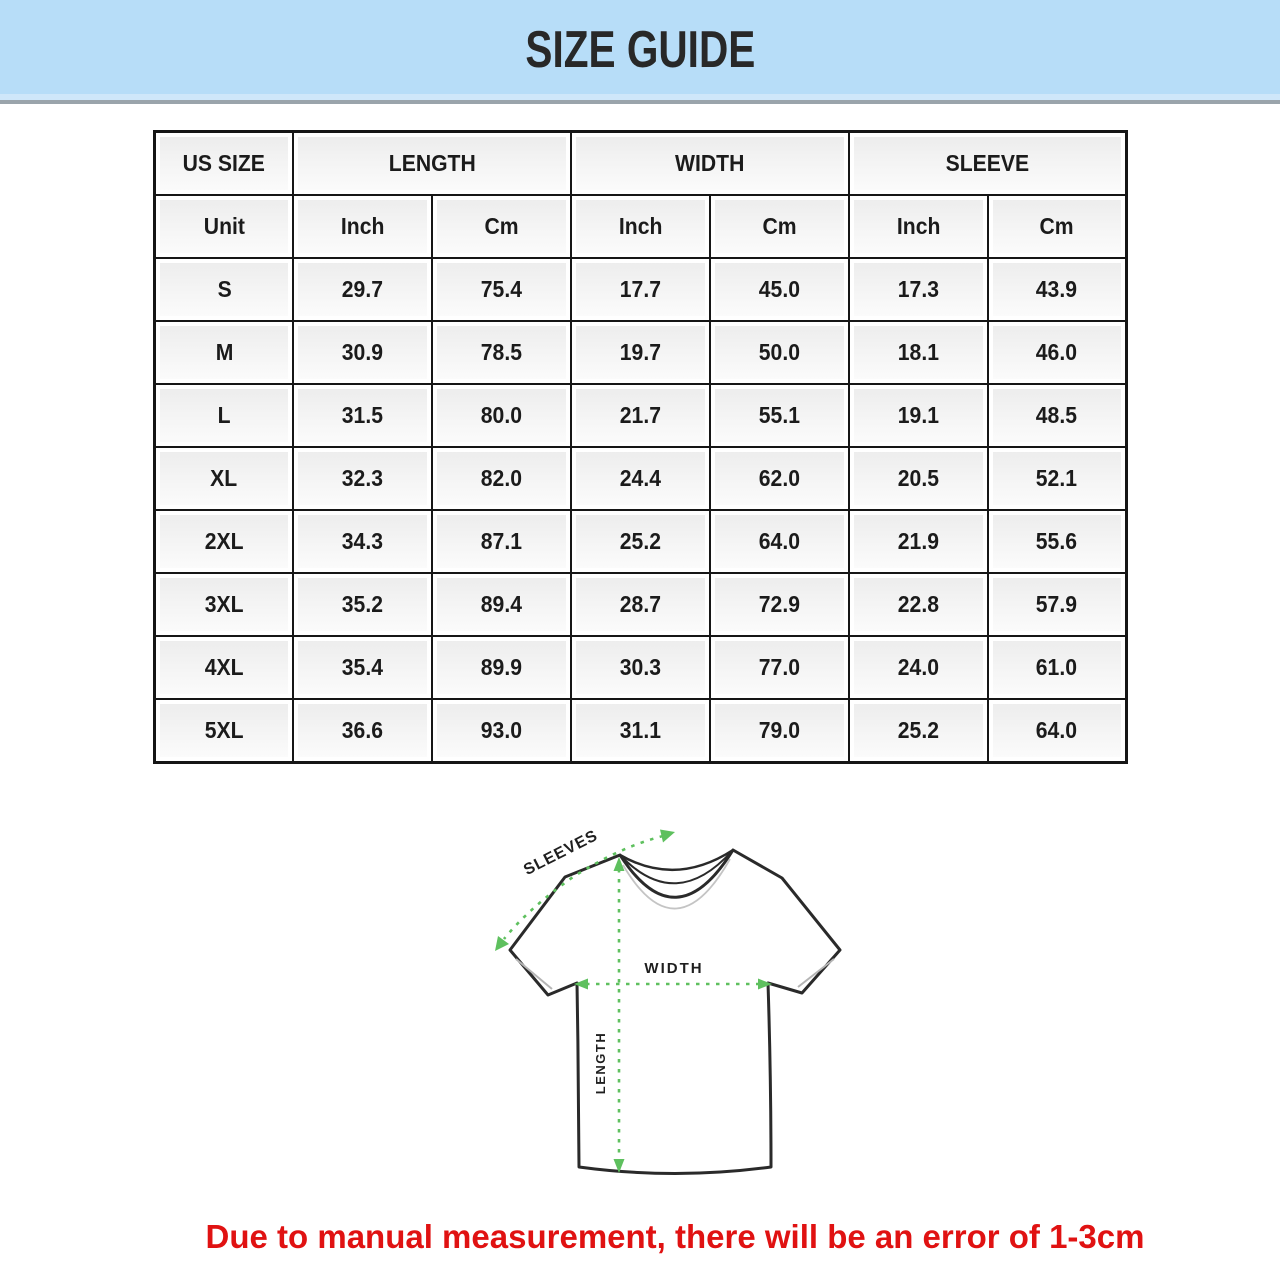 The image size is (1280, 1280). Describe the element at coordinates (363, 478) in the screenshot. I see `value-cell: 32.3` at that location.